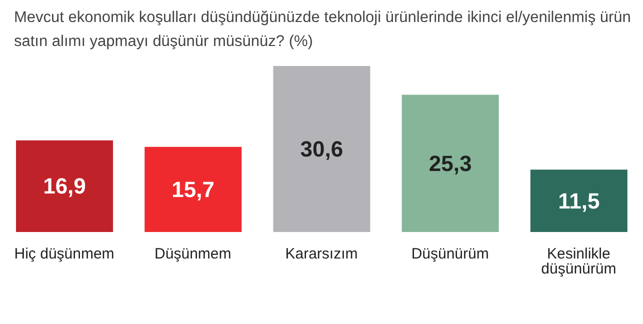 This screenshot has height=324, width=643. What do you see at coordinates (64, 254) in the screenshot?
I see `x-tick-label: Hiç düşünmem` at bounding box center [64, 254].